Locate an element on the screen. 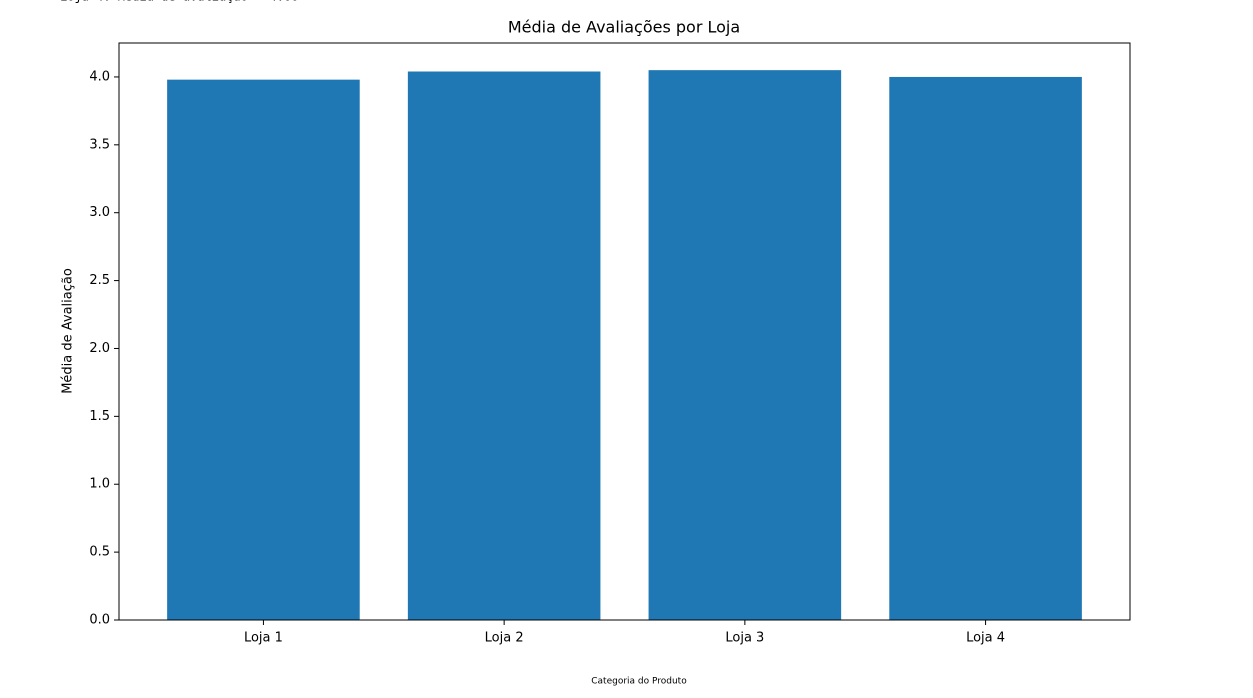  y-tick-label: 0.5 is located at coordinates (99, 552).